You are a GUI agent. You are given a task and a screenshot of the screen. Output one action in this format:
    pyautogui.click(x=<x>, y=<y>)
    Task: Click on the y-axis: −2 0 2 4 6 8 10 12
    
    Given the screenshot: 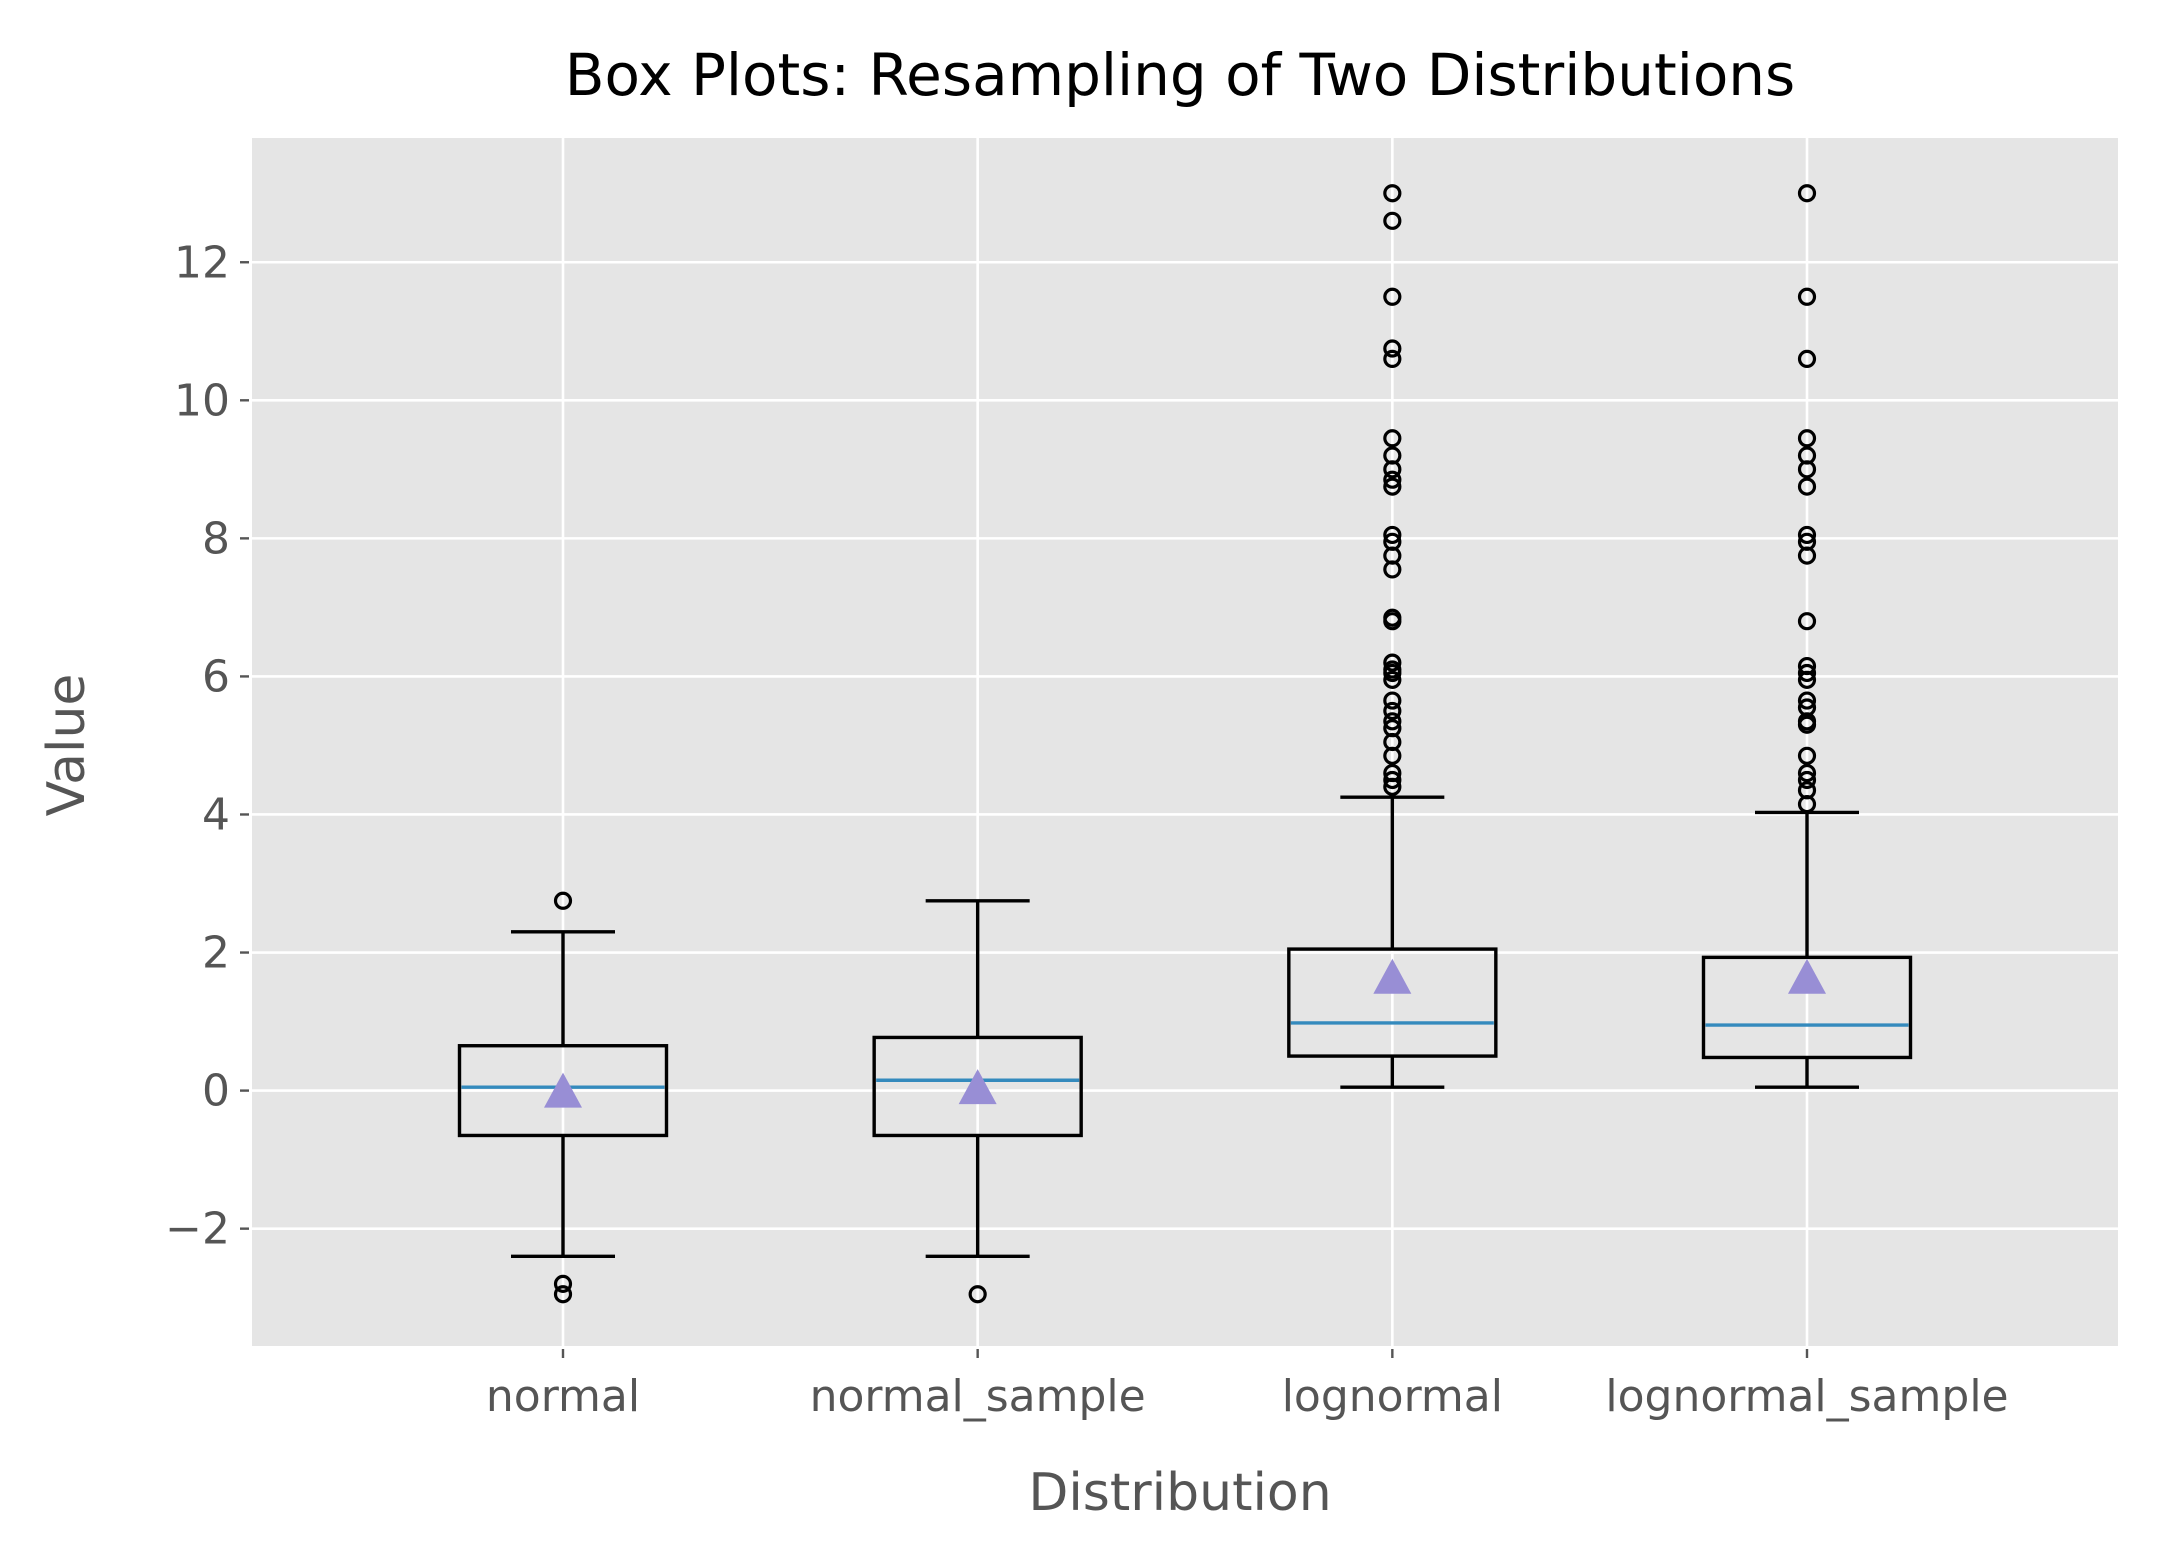 What is the action you would take?
    pyautogui.click(x=207, y=746)
    